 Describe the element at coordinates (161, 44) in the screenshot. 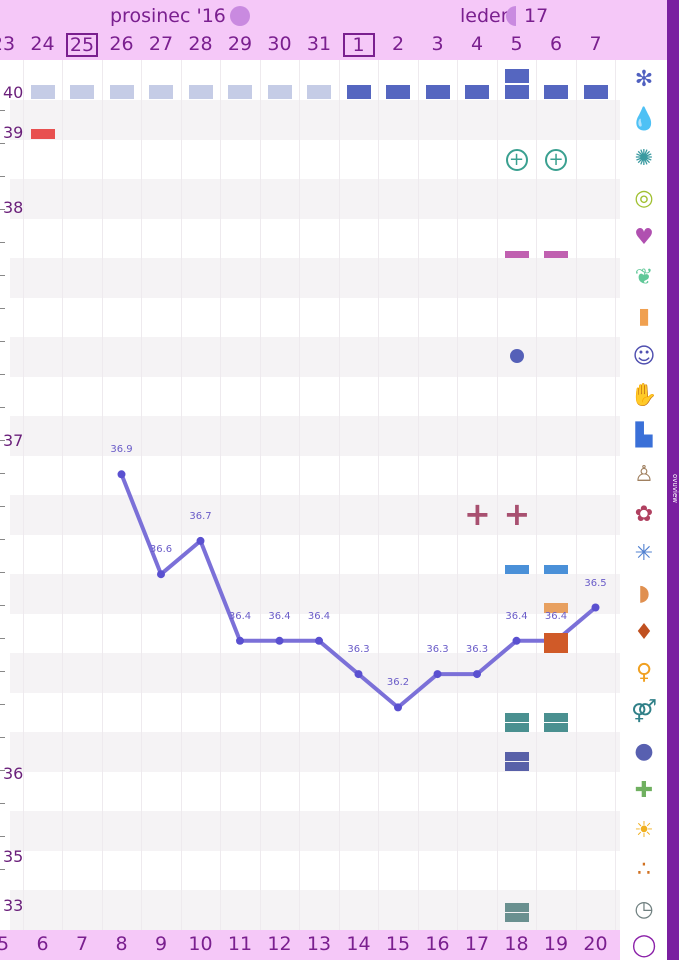

I see `date-27: 27` at that location.